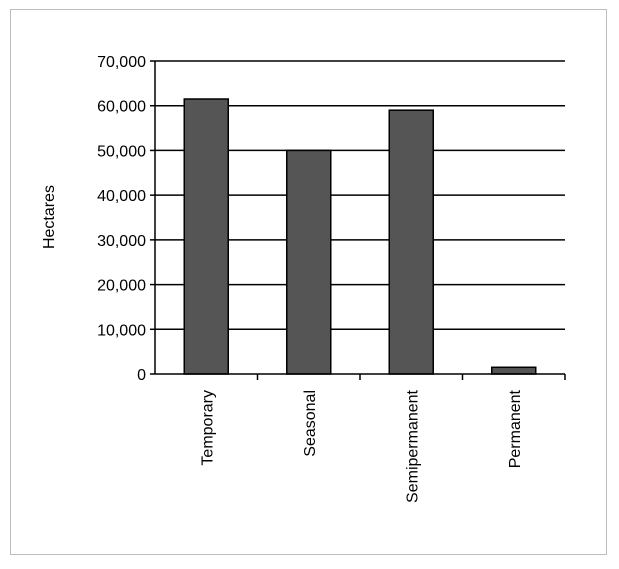 The height and width of the screenshot is (569, 619). What do you see at coordinates (310, 423) in the screenshot?
I see `x-category-label: Seasonal` at bounding box center [310, 423].